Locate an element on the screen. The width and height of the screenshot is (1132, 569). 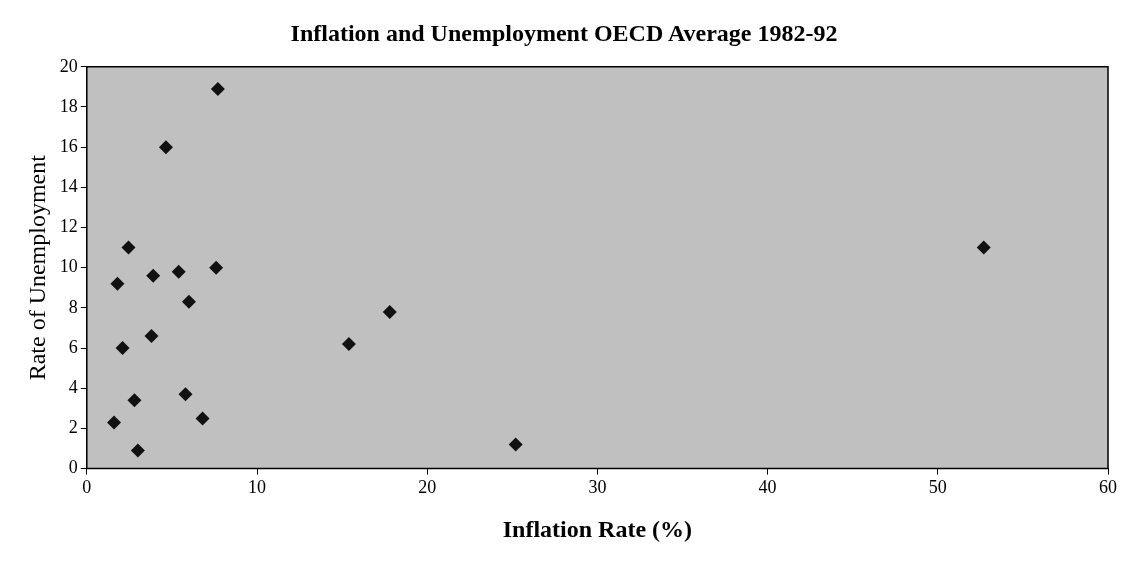
y-tick-label: 16 is located at coordinates (68, 145).